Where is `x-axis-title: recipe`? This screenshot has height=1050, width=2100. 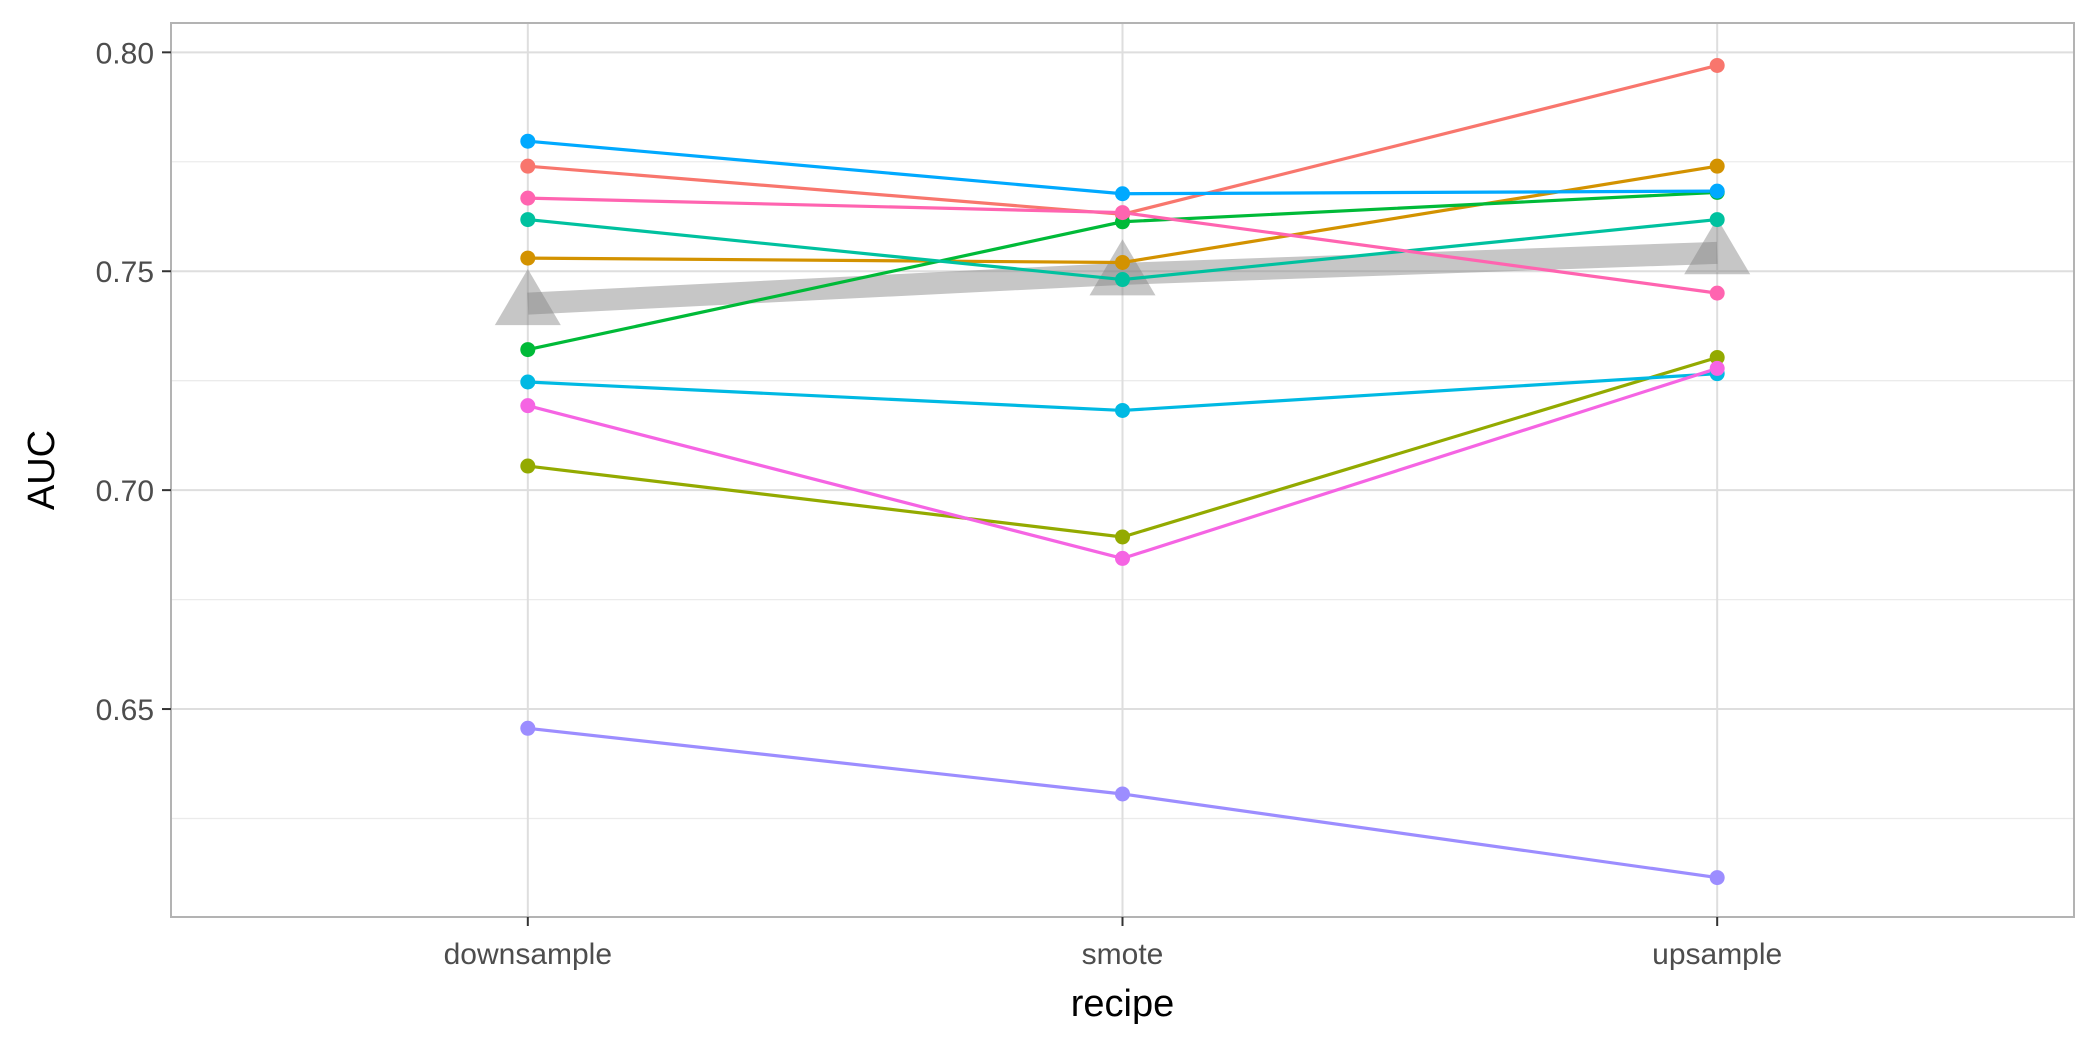
x-axis-title: recipe is located at coordinates (1123, 1004).